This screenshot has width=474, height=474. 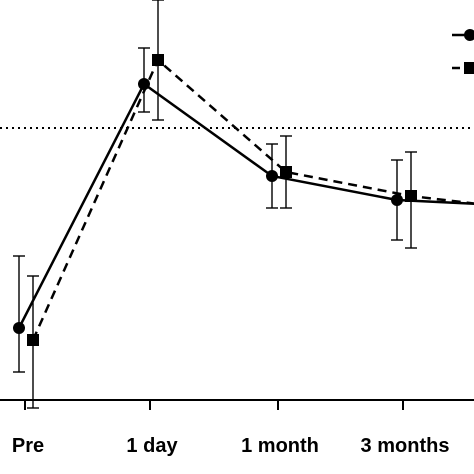 What do you see at coordinates (237, 428) in the screenshot?
I see `x-axis: Pre 1 day 1 month 3 months` at bounding box center [237, 428].